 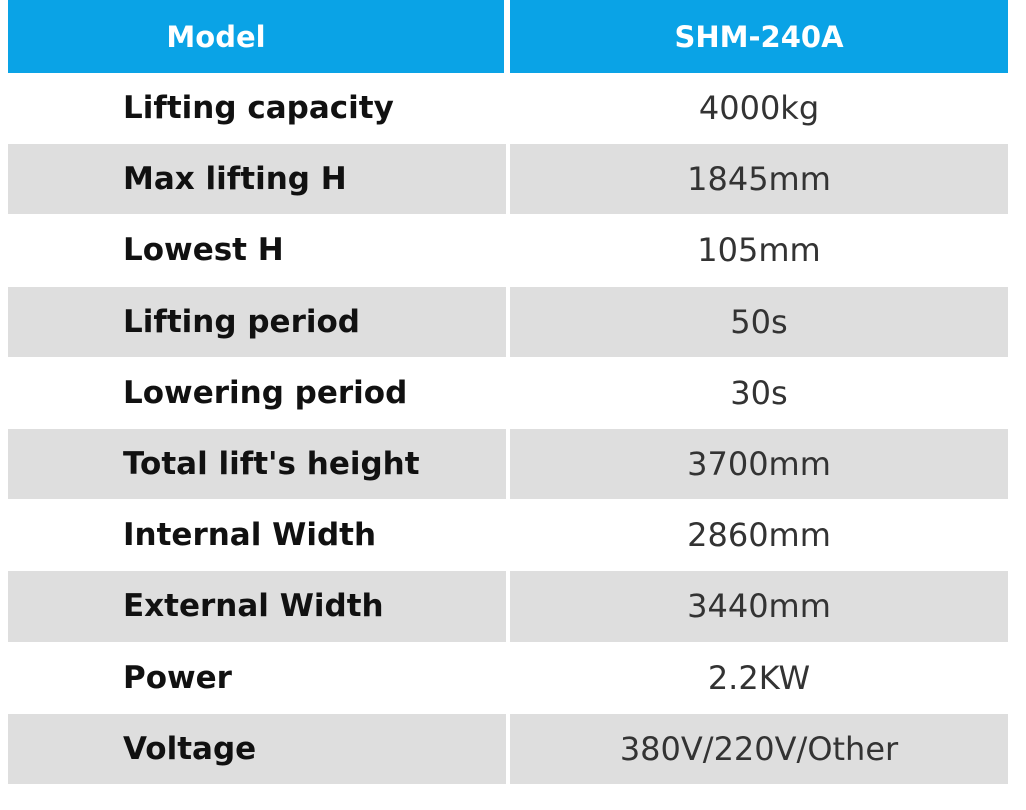 What do you see at coordinates (759, 321) in the screenshot?
I see `row-value: 50s` at bounding box center [759, 321].